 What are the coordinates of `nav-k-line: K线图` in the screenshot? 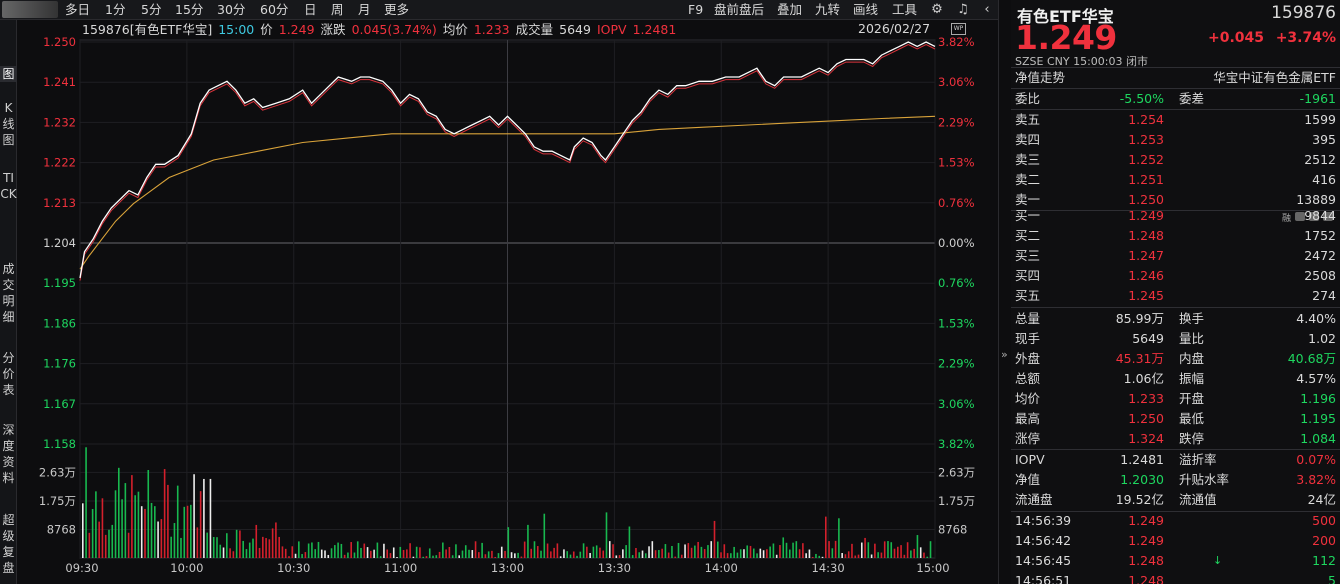 It's located at (8, 124).